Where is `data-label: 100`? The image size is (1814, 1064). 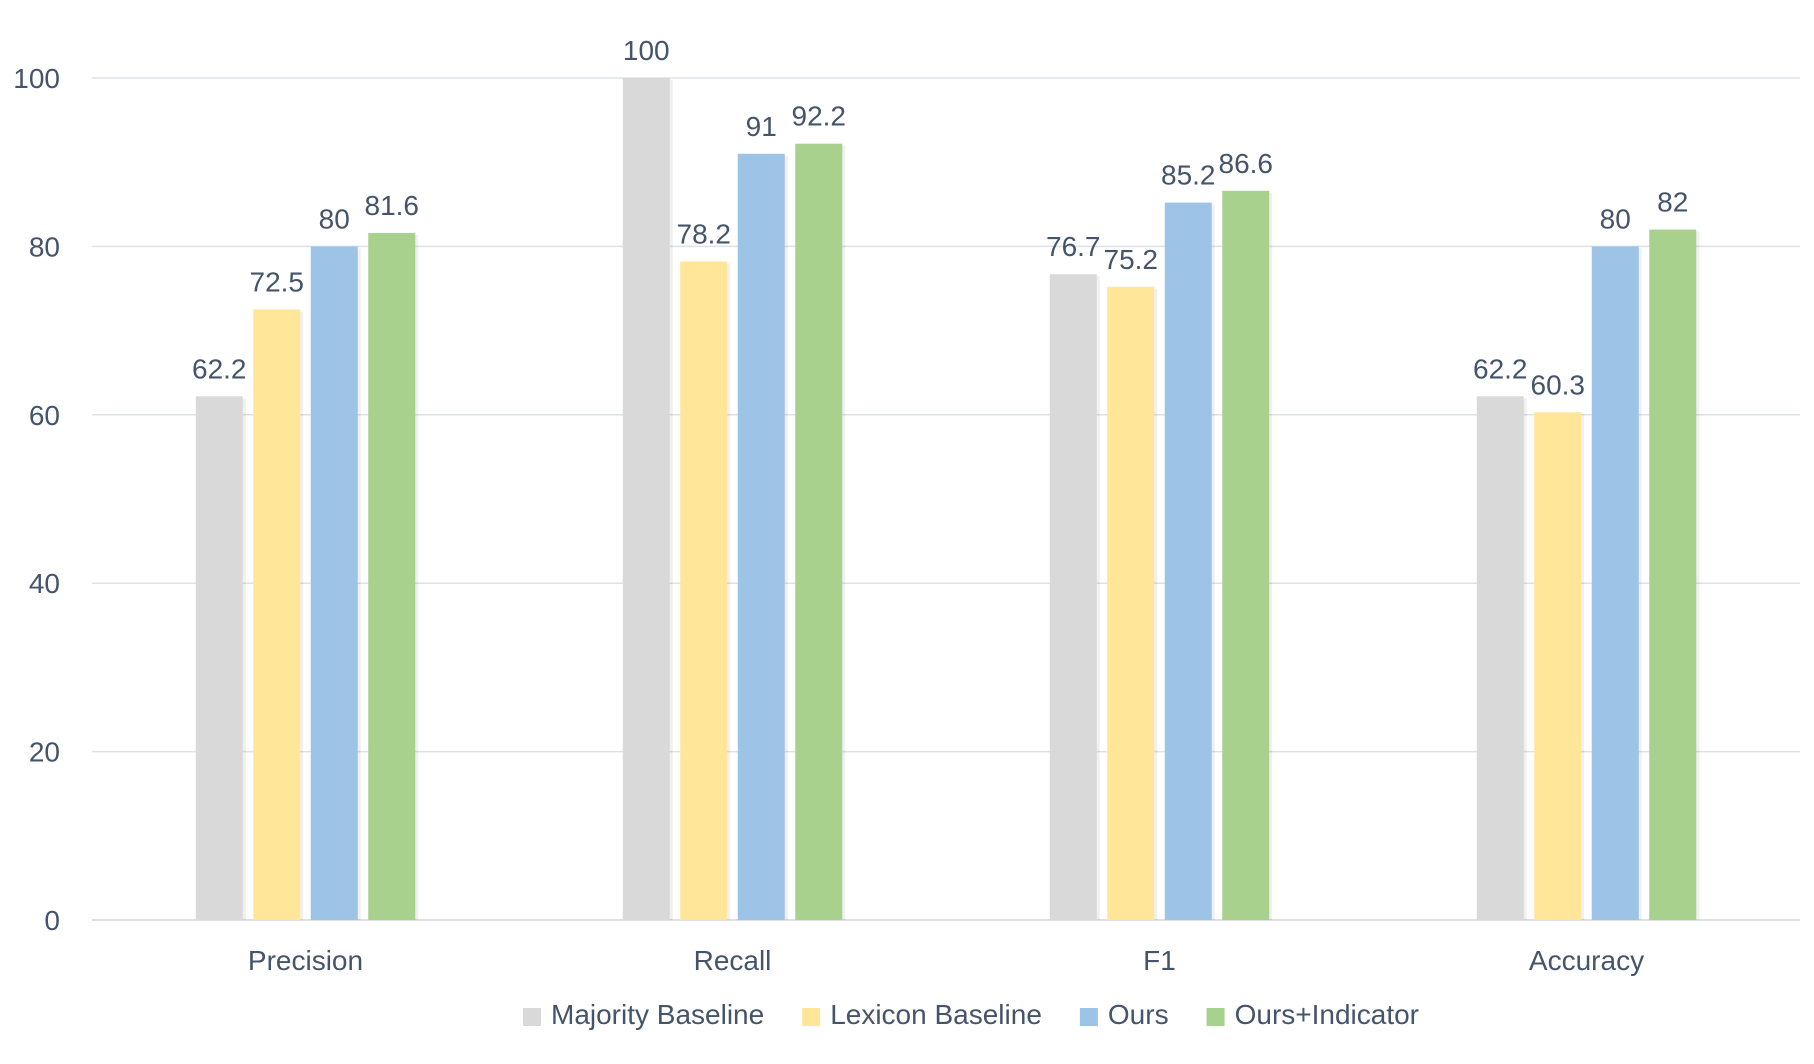 data-label: 100 is located at coordinates (646, 50).